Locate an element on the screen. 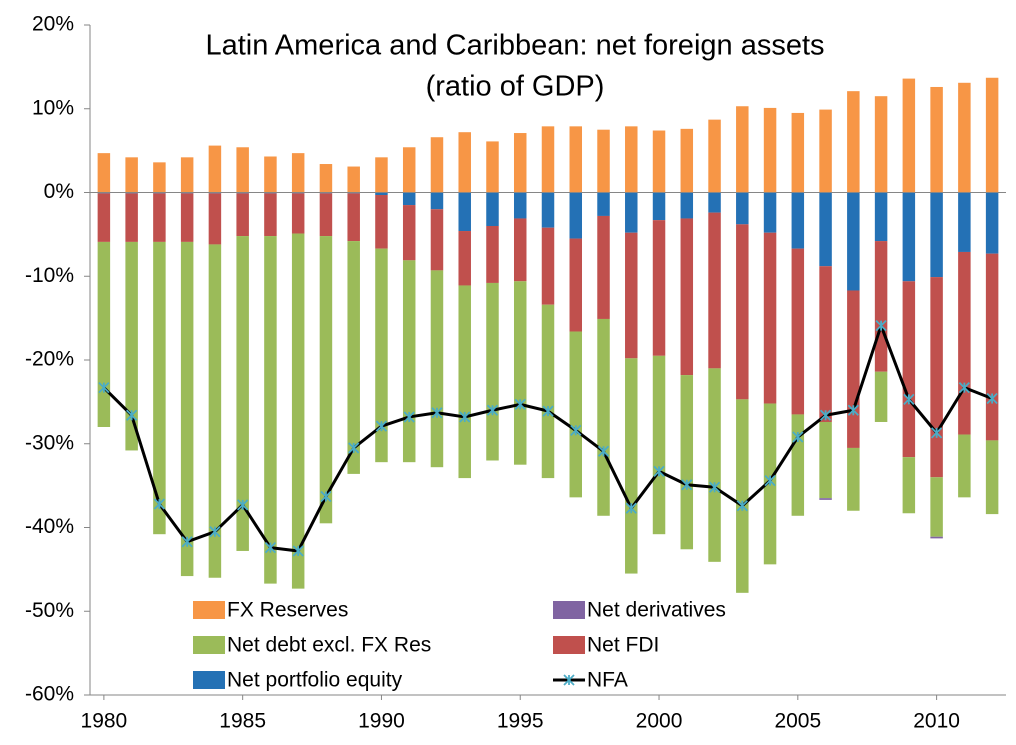 This screenshot has height=745, width=1016. x-tick-label: 1990 is located at coordinates (381, 721).